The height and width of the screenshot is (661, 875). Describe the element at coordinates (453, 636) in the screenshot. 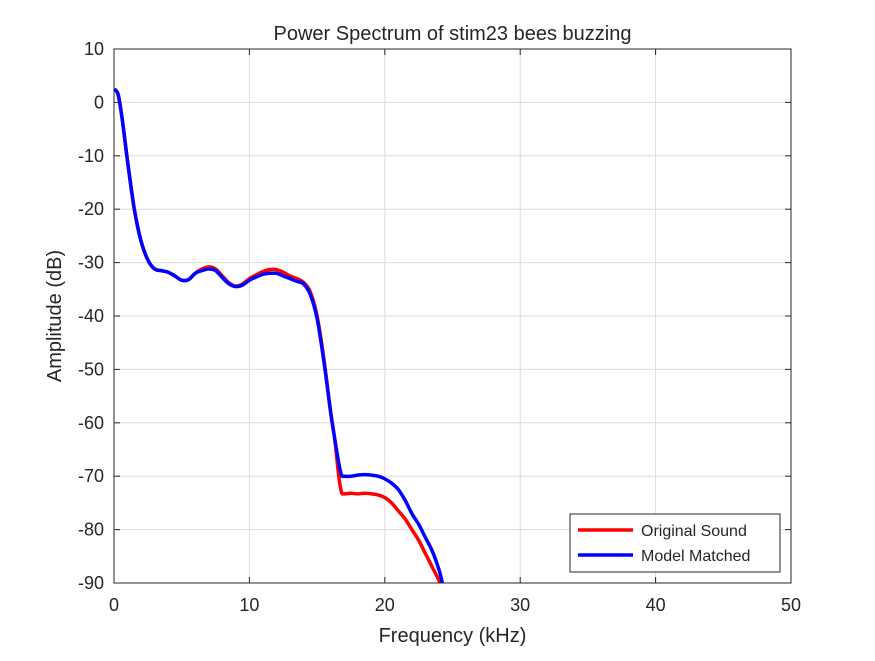

I see `x-axis-label: Frequency (kHz)` at that location.